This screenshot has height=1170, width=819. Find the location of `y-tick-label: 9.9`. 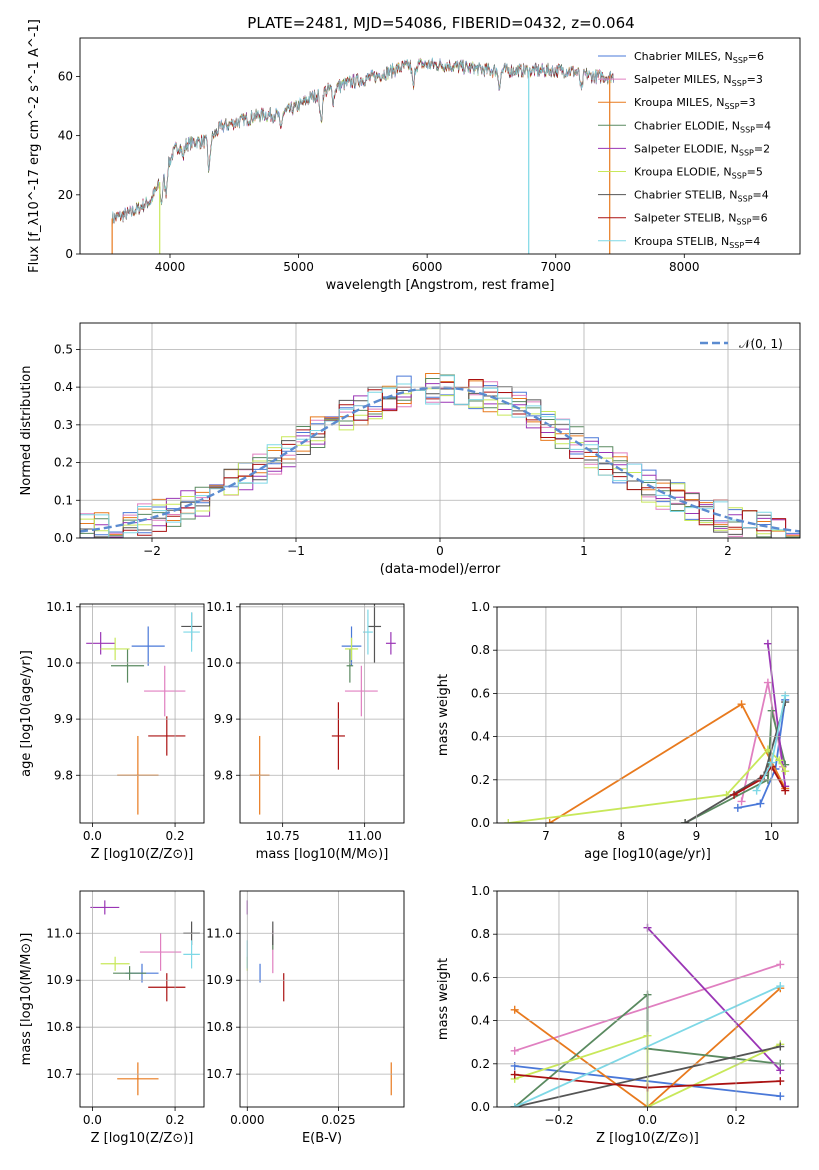

y-tick-label: 9.9 is located at coordinates (63, 719).